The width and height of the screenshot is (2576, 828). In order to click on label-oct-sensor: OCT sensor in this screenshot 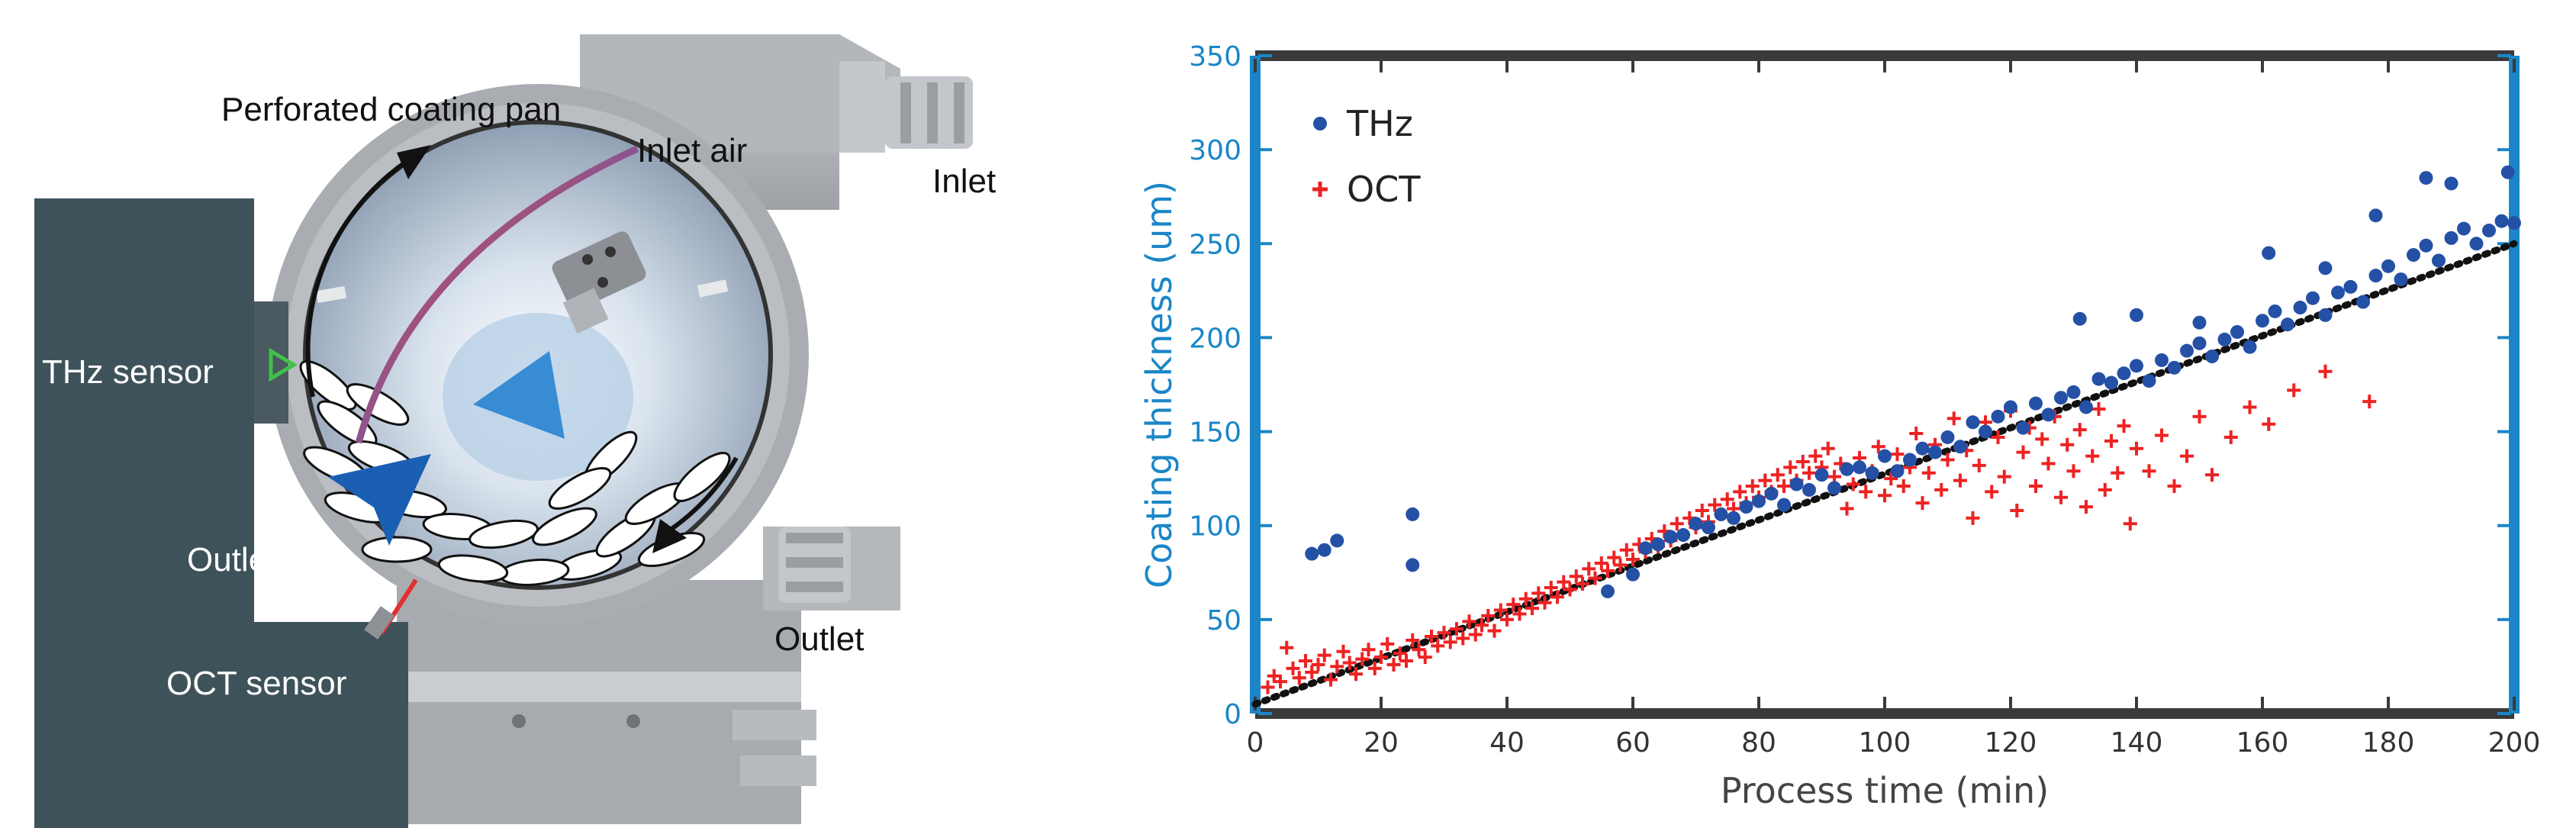, I will do `click(256, 683)`.